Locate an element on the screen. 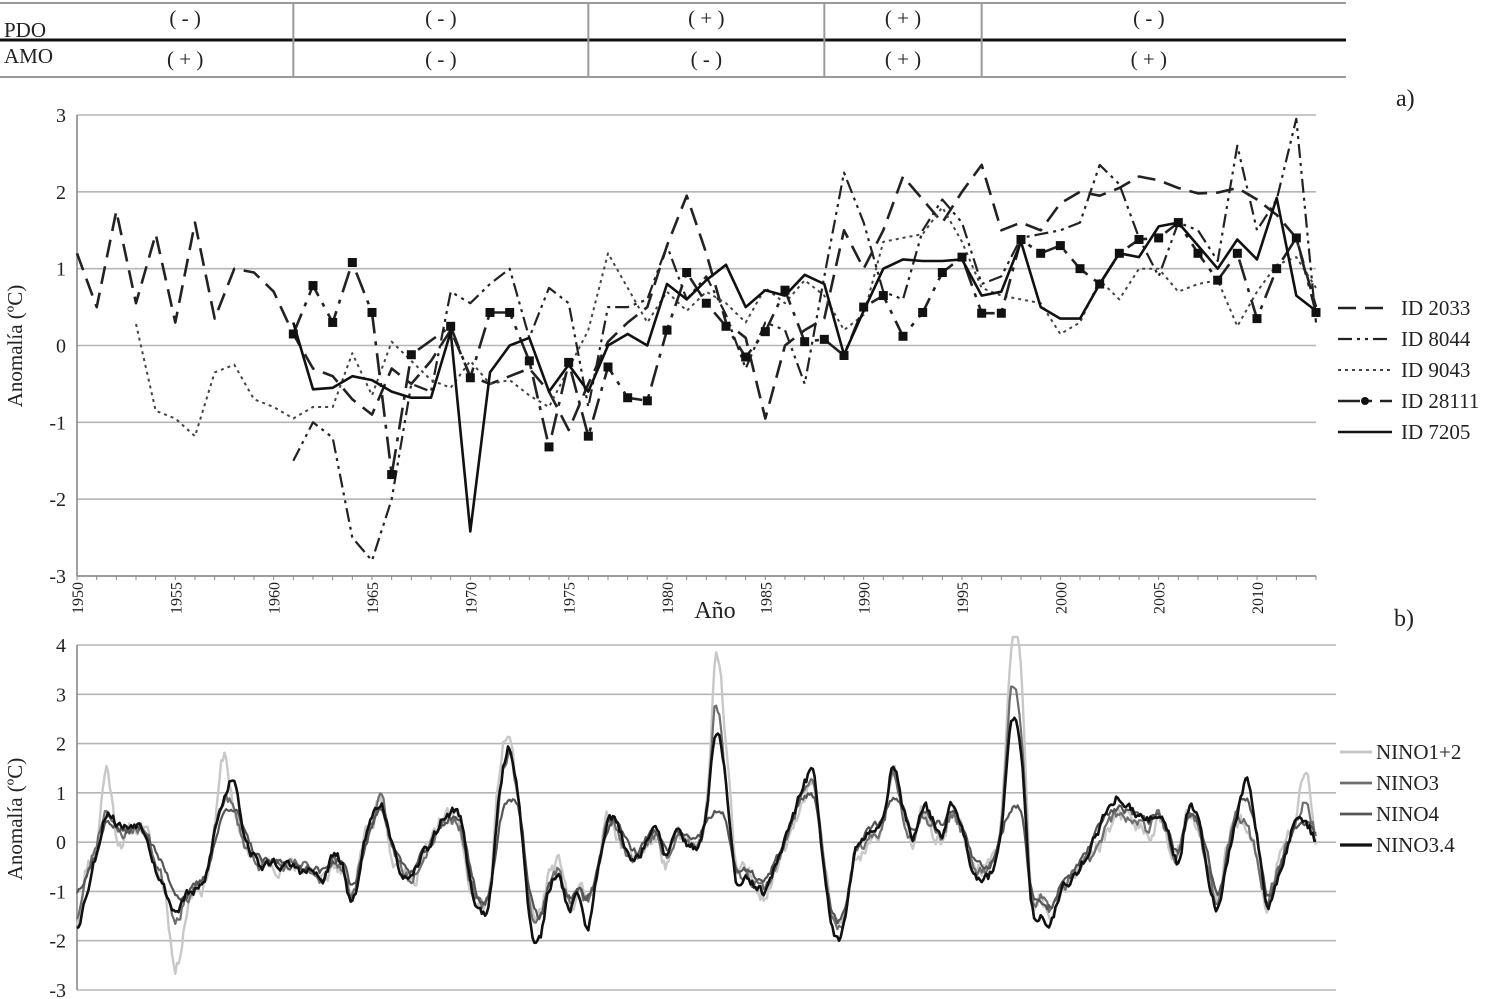  x-tick-label: 1950 is located at coordinates (78, 598).